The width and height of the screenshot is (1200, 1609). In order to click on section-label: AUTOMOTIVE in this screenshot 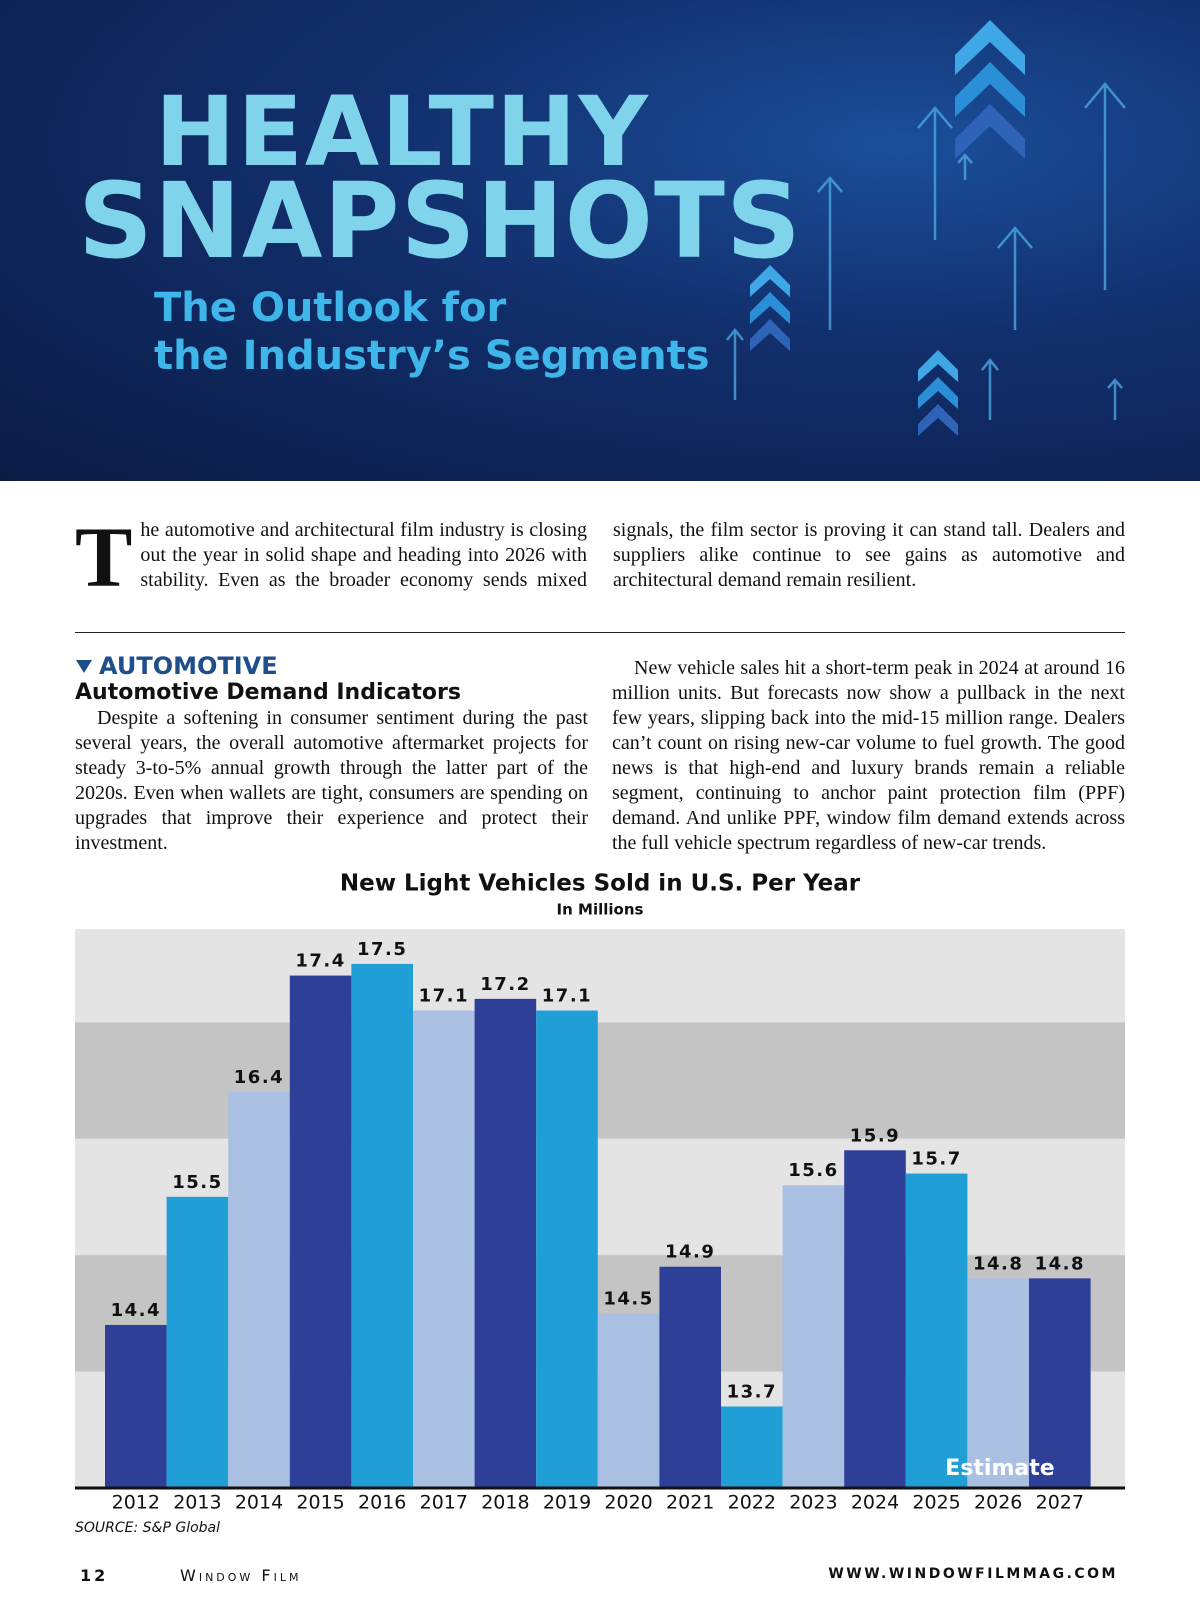, I will do `click(188, 666)`.